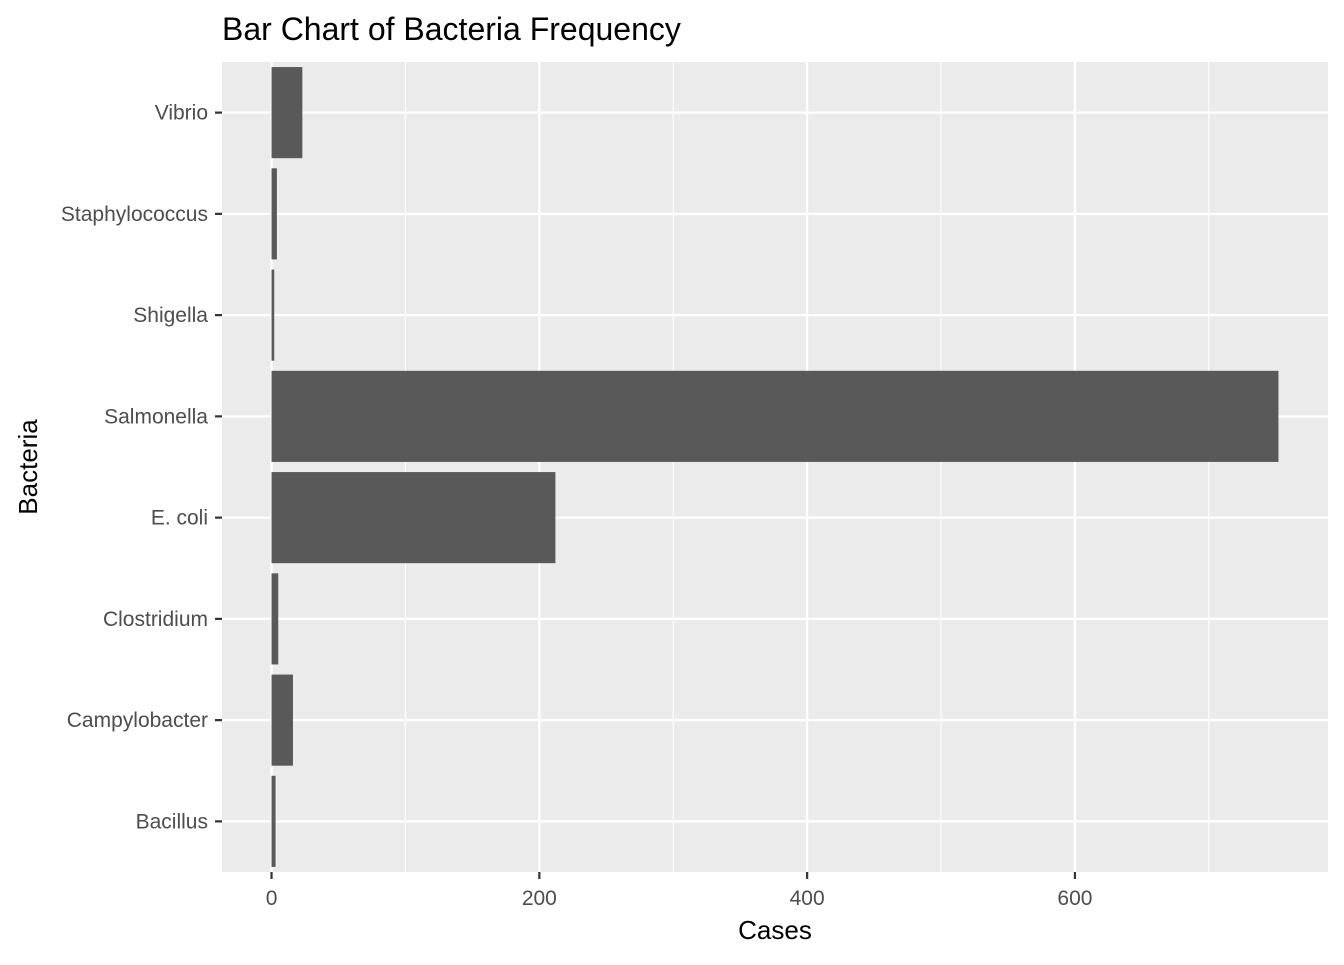 The height and width of the screenshot is (965, 1344). Describe the element at coordinates (172, 821) in the screenshot. I see `y-tick-label: Bacillus` at that location.